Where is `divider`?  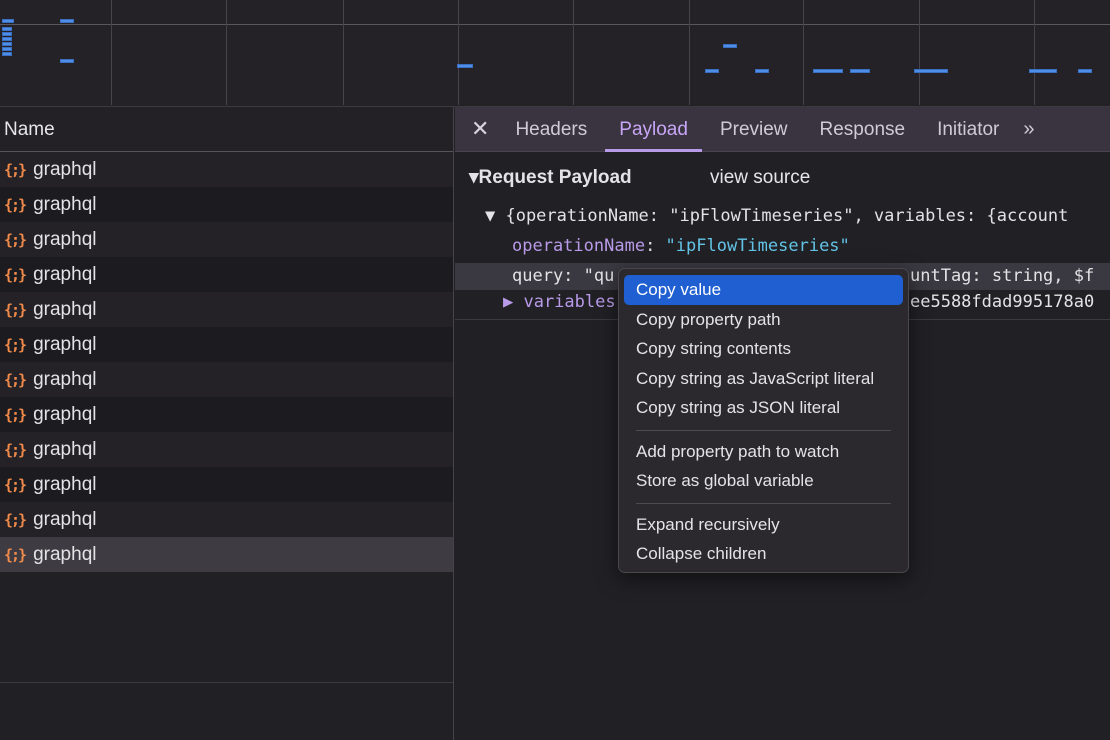
divider is located at coordinates (226, 682).